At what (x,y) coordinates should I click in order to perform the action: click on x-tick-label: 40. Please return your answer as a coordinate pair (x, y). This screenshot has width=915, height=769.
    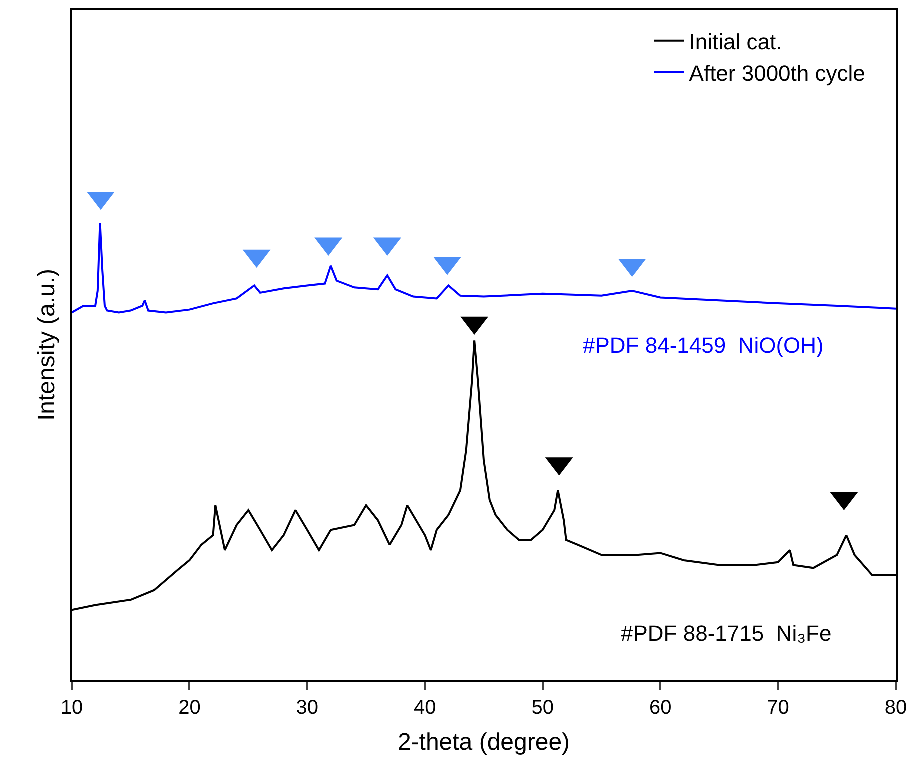
    Looking at the image, I should click on (425, 708).